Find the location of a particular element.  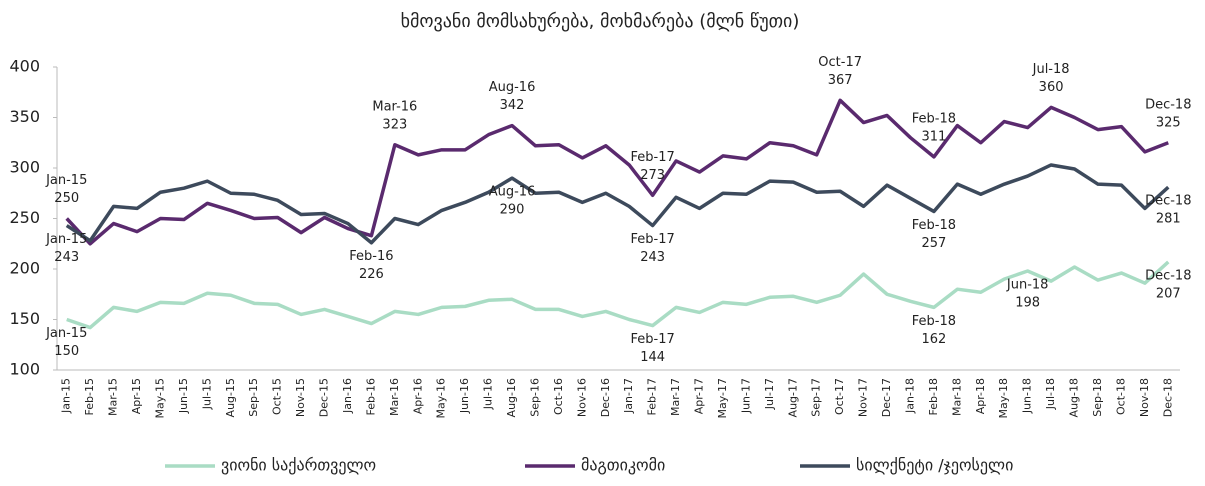

x-tick-label: Feb-17 is located at coordinates (652, 396).